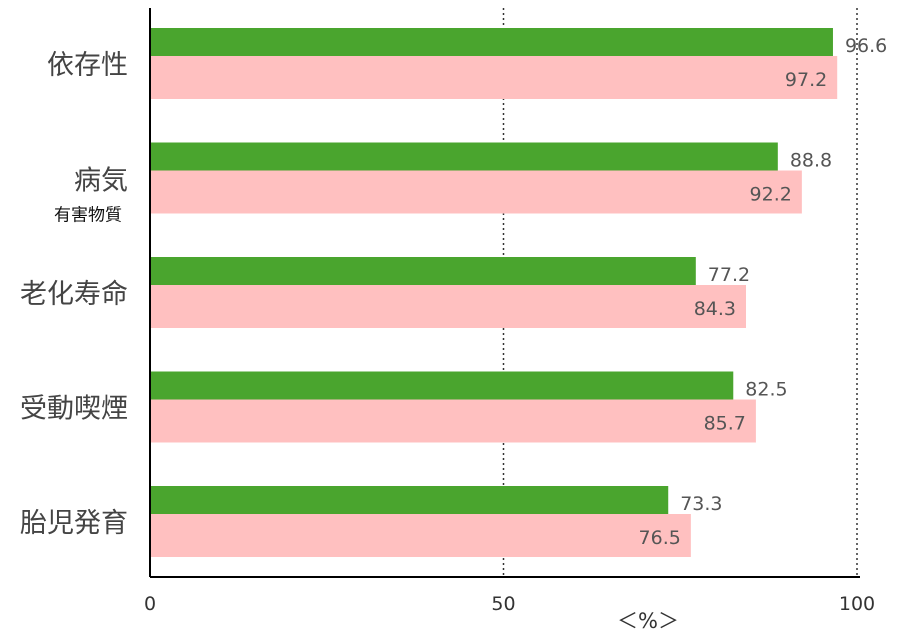 This screenshot has width=908, height=639. What do you see at coordinates (87, 65) in the screenshot?
I see `category-label-0: 依存性` at bounding box center [87, 65].